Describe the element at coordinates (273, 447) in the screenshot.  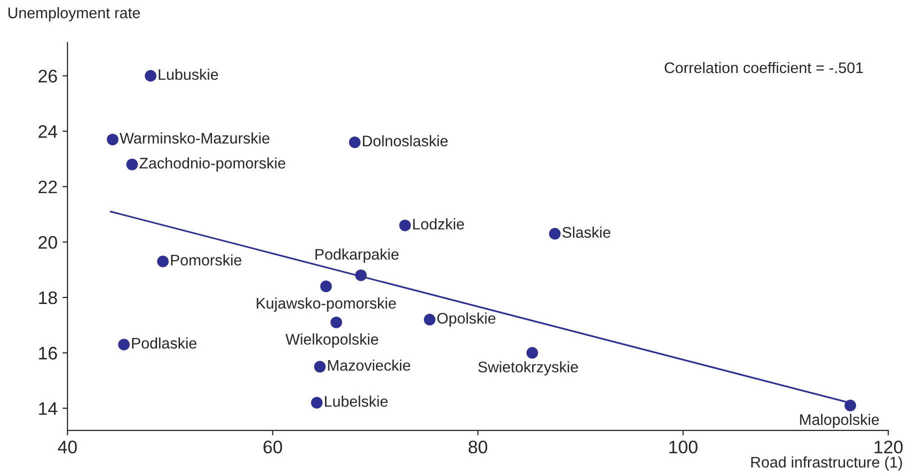
I see `x-tick-label: 60` at that location.